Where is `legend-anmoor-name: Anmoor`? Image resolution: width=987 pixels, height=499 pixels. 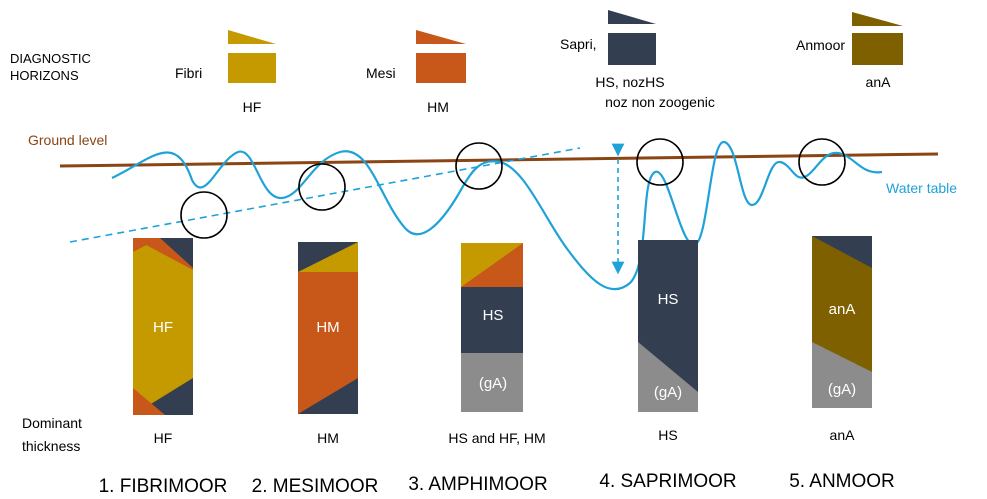
legend-anmoor-name: Anmoor is located at coordinates (820, 45).